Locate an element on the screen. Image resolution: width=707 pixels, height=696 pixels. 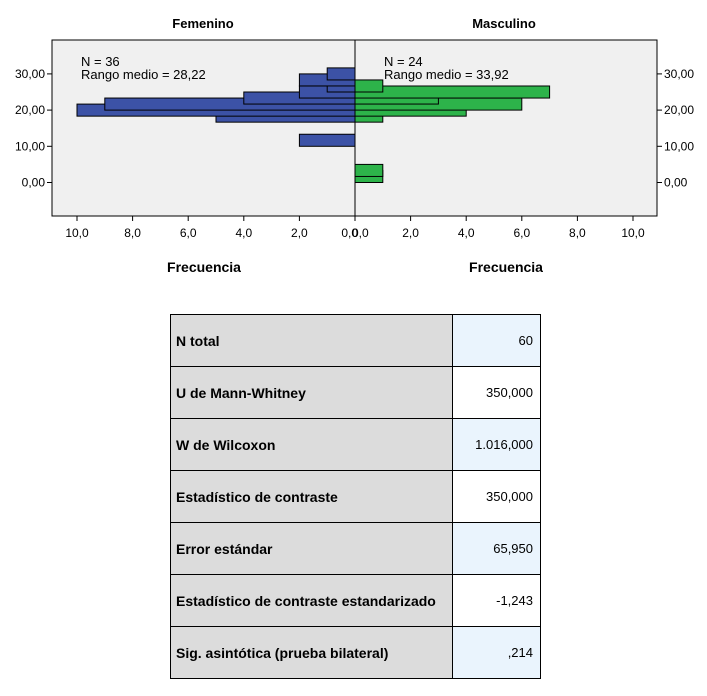
row-value-asymptotic-sig: ,214 is located at coordinates (496, 652).